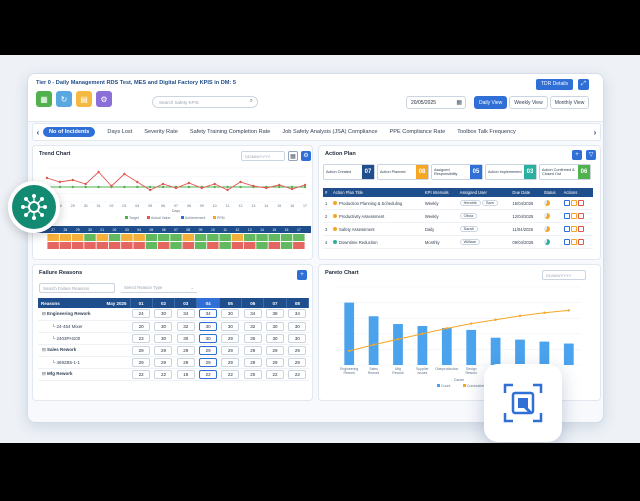  I want to click on filter-icon: ▽, so click(591, 155).